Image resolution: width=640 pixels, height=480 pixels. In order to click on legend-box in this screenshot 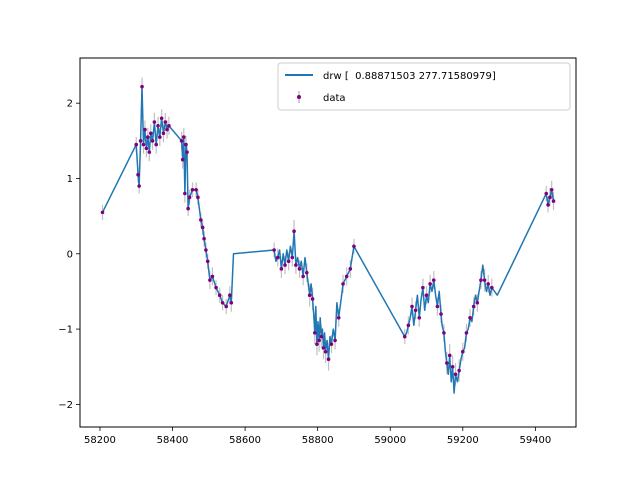, I will do `click(424, 86)`.